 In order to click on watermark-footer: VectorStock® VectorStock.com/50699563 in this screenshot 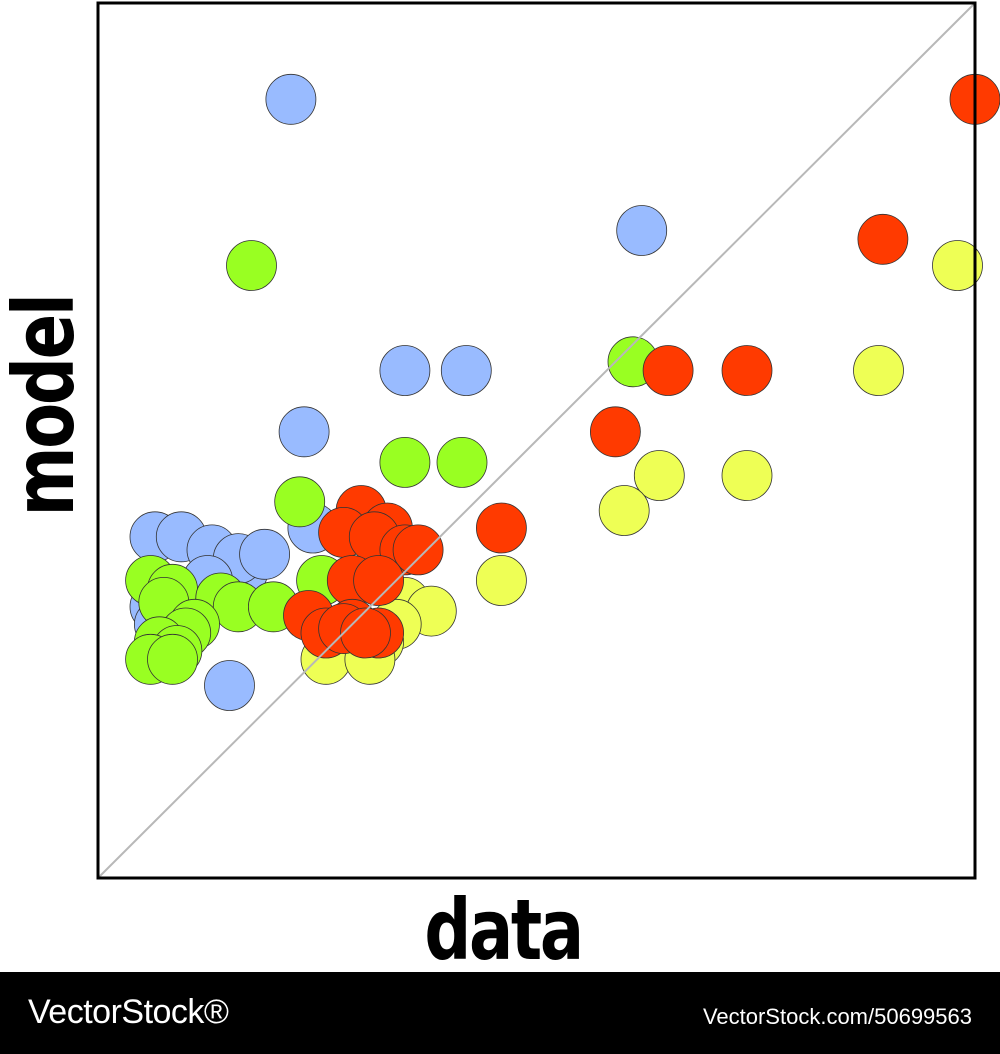, I will do `click(500, 1013)`.